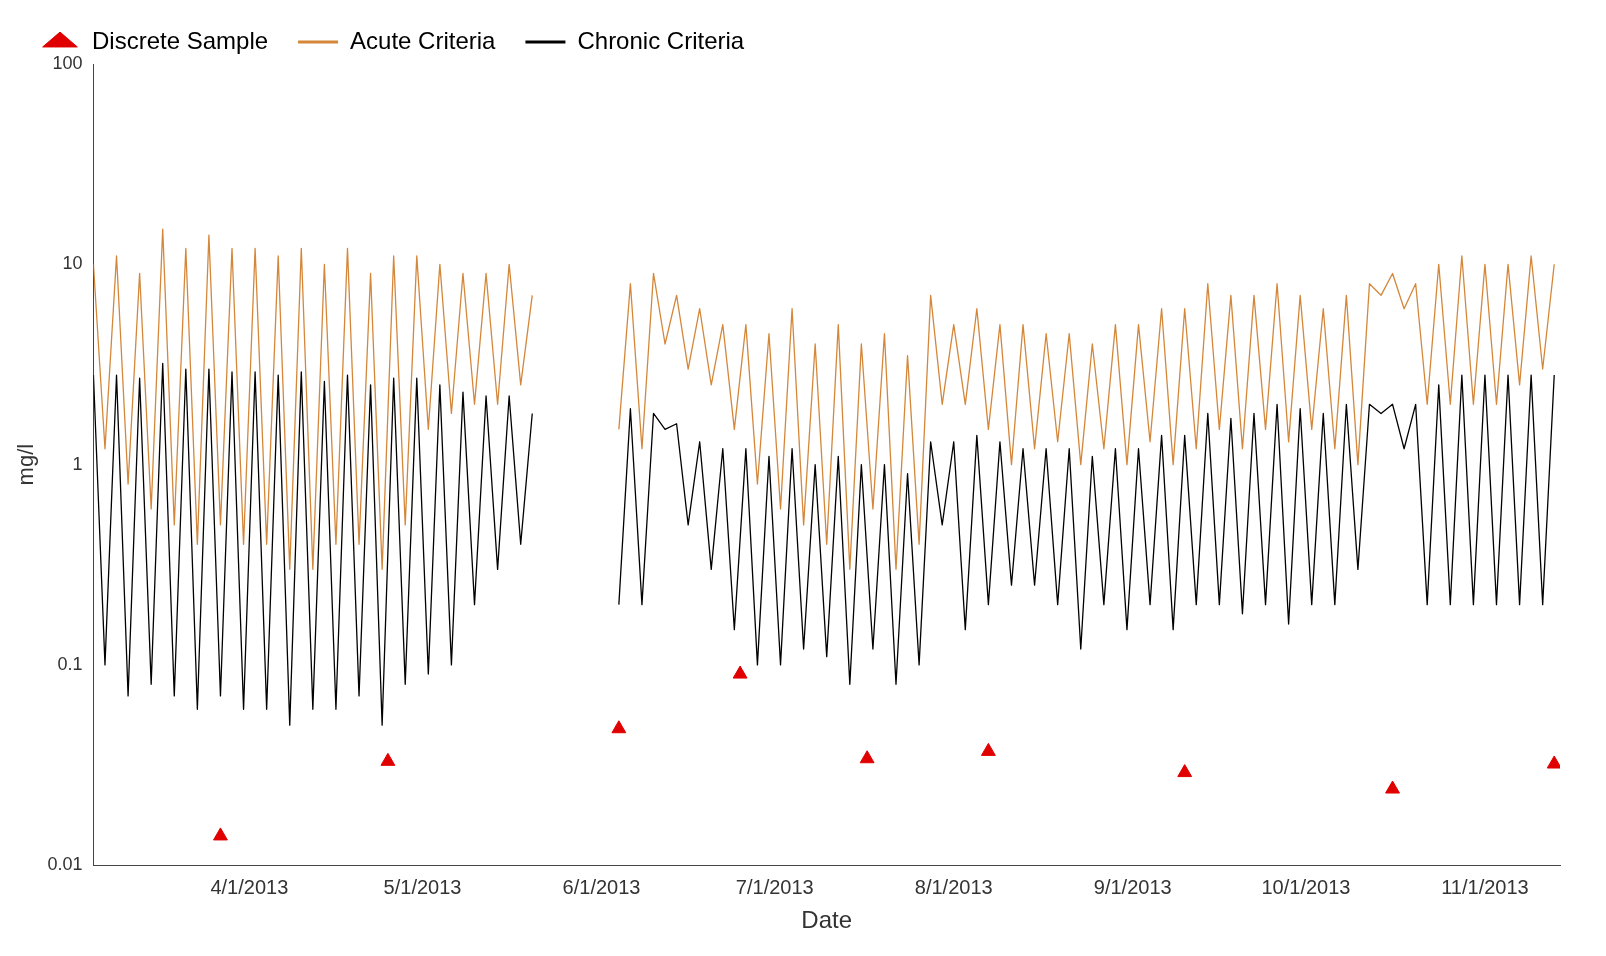 The image size is (1606, 956). What do you see at coordinates (953, 886) in the screenshot?
I see `x-tick-label: 8/1/2013` at bounding box center [953, 886].